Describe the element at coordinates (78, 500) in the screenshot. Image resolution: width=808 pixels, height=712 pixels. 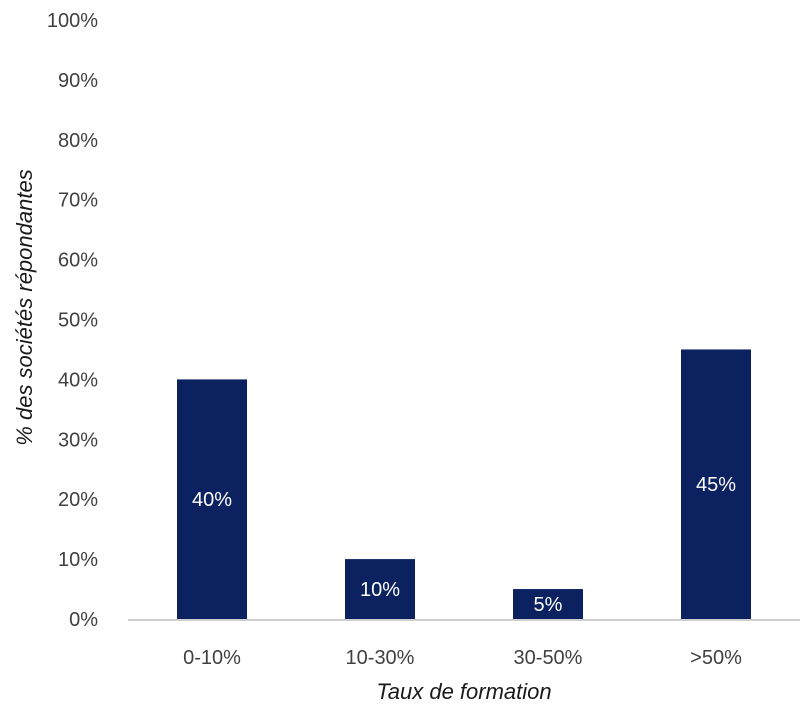
I see `y-tick-label: 20%` at that location.